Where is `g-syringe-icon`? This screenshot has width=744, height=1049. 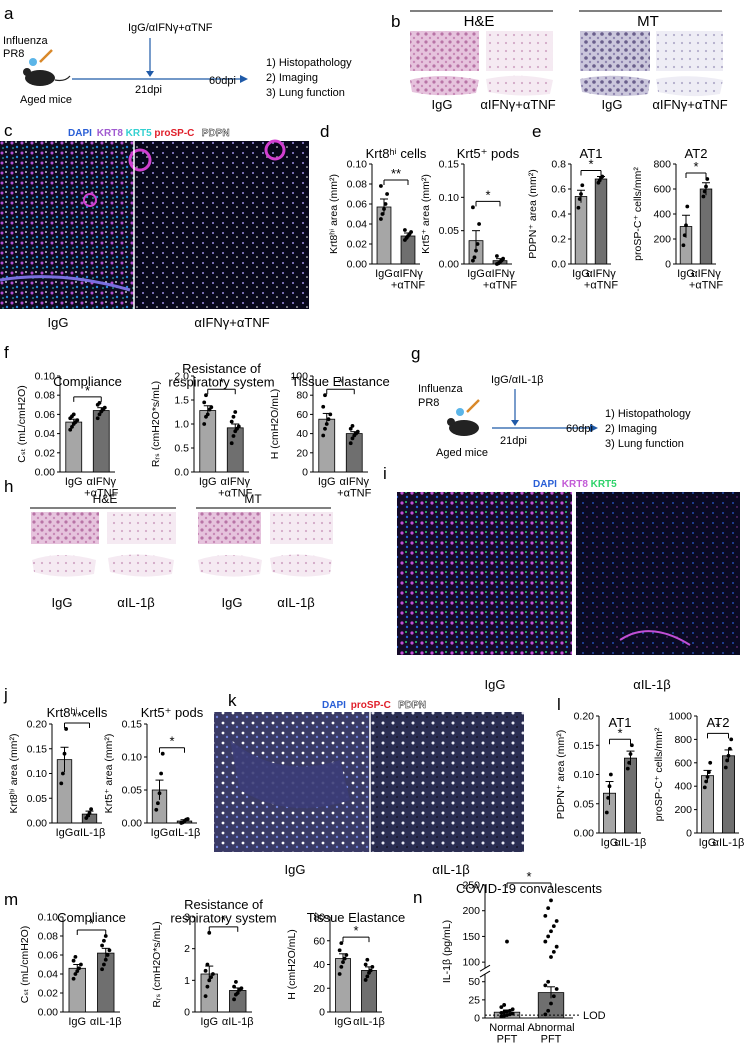
g-syringe-icon is located at coordinates (473, 406).